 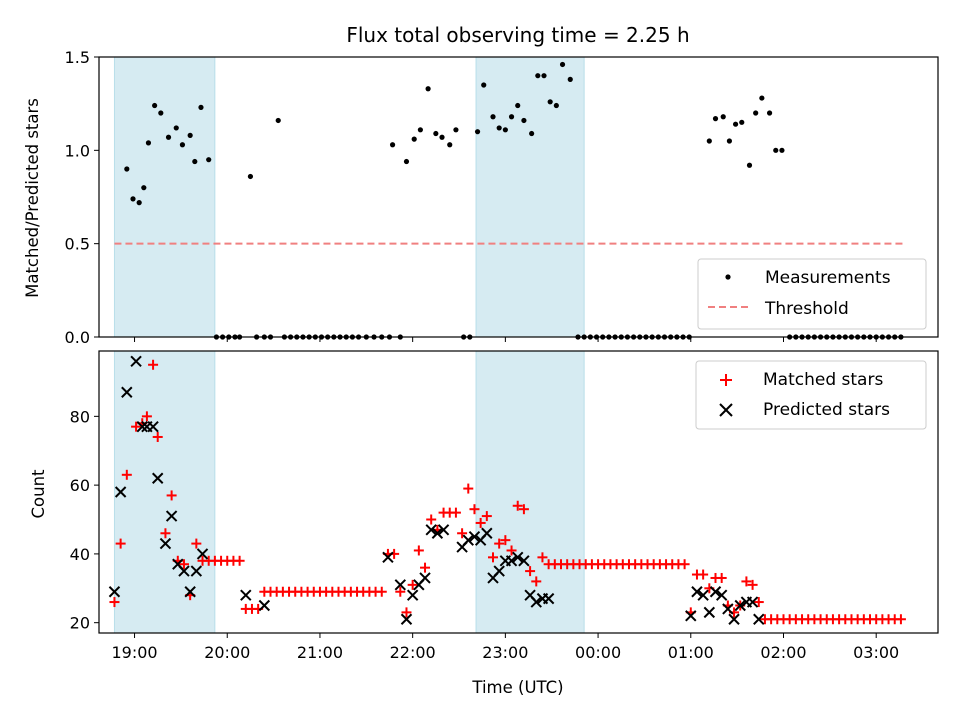 I want to click on bottom-legend-box, so click(x=811, y=395).